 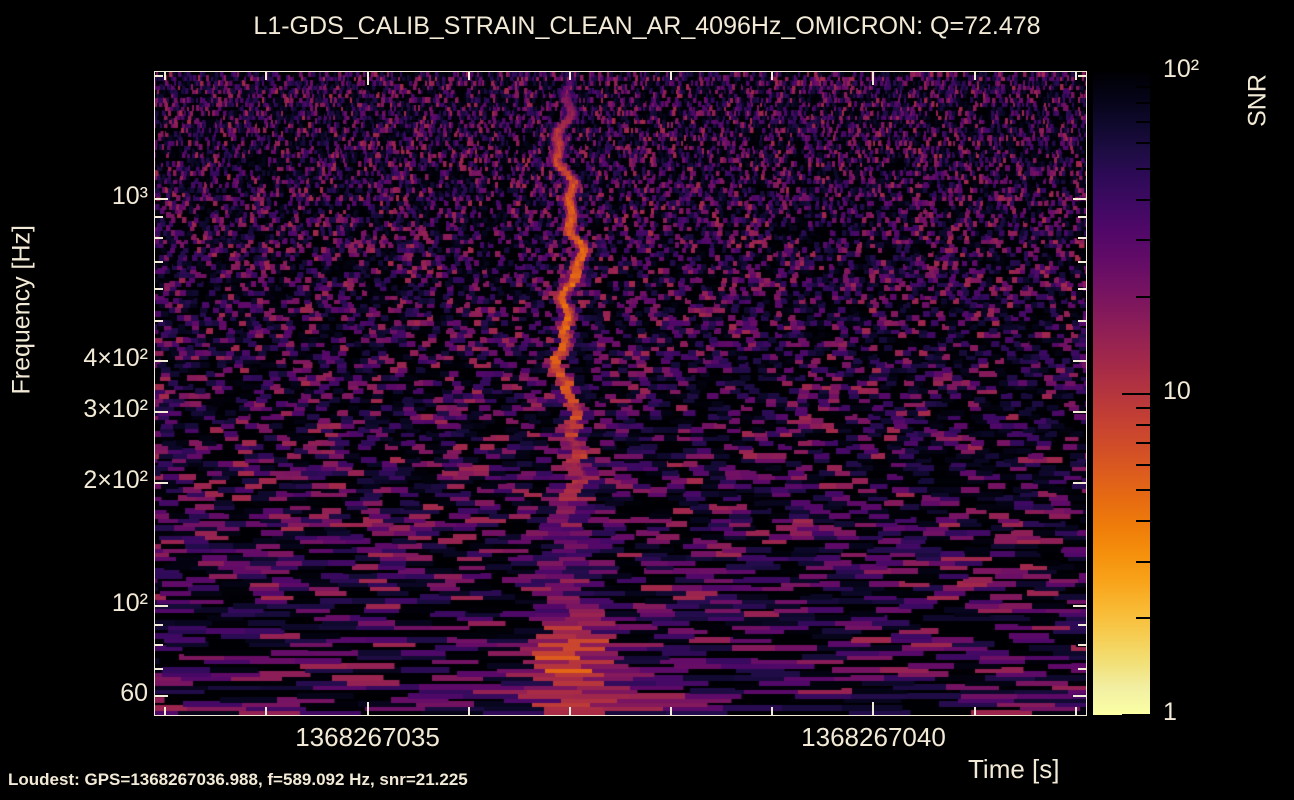 What do you see at coordinates (1181, 69) in the screenshot?
I see `colorbar-tick-label: 10²` at bounding box center [1181, 69].